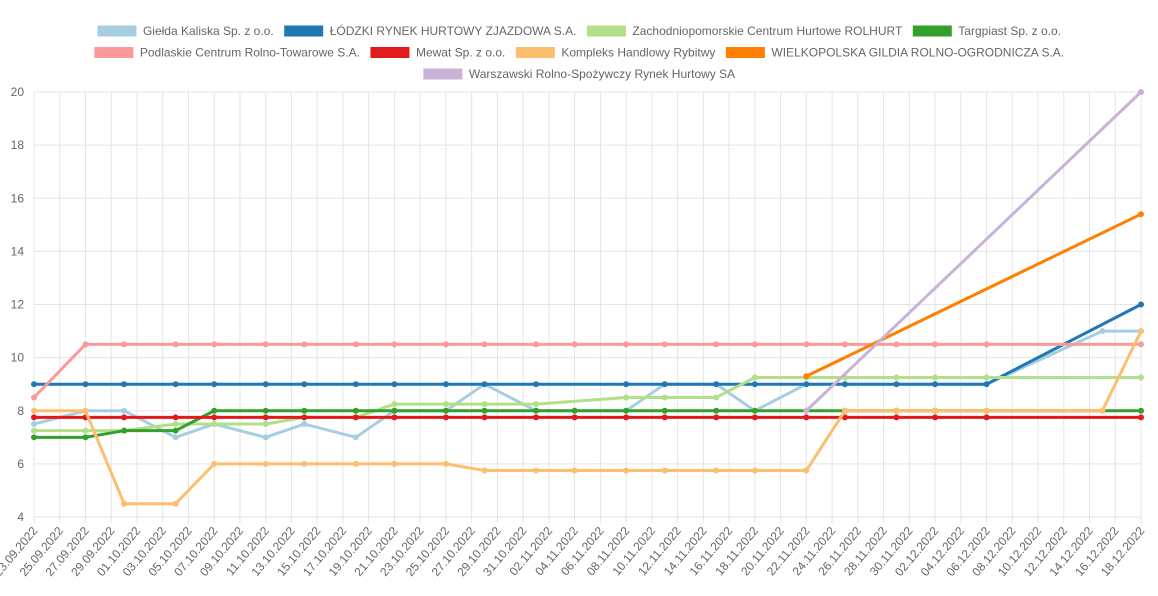 The image size is (1158, 596). I want to click on legend-item: ŁÓDZKI RYNEK HURTOWY ZJAZDOWA S.A., so click(430, 30).